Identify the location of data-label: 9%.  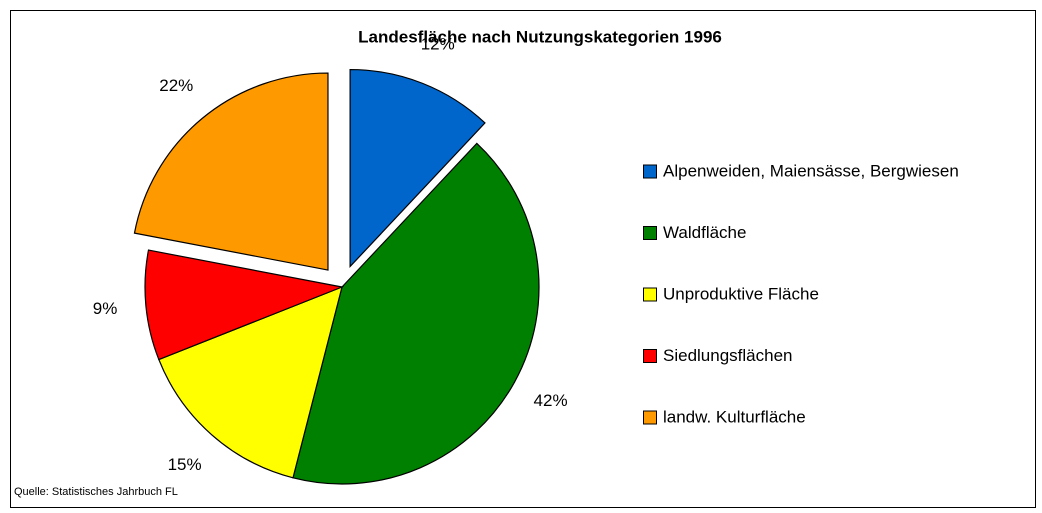
(105, 308).